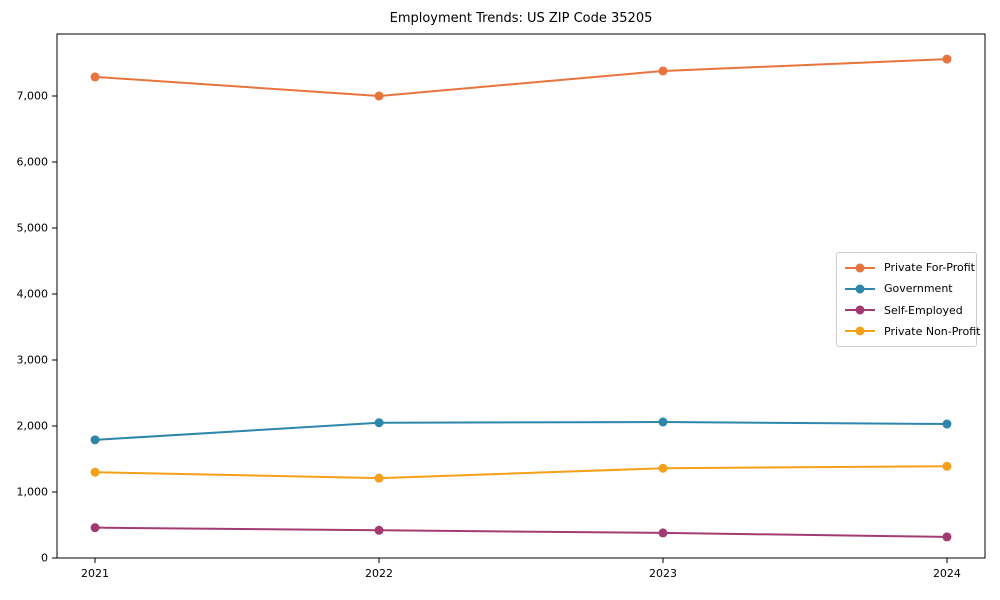  What do you see at coordinates (33, 162) in the screenshot?
I see `y-tick-label: 6,000` at bounding box center [33, 162].